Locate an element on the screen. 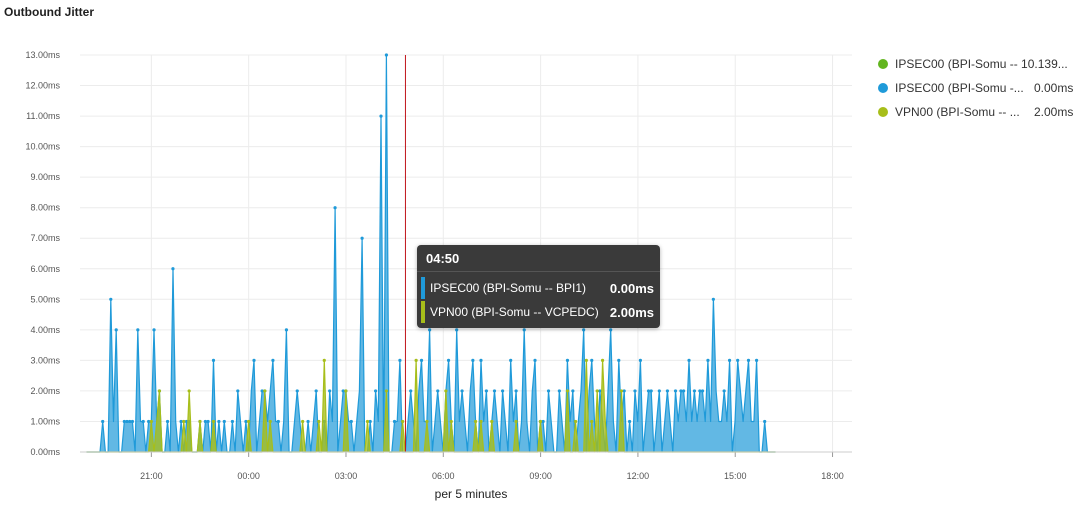 The height and width of the screenshot is (515, 1085). x-tick-label: 12:00 is located at coordinates (638, 476).